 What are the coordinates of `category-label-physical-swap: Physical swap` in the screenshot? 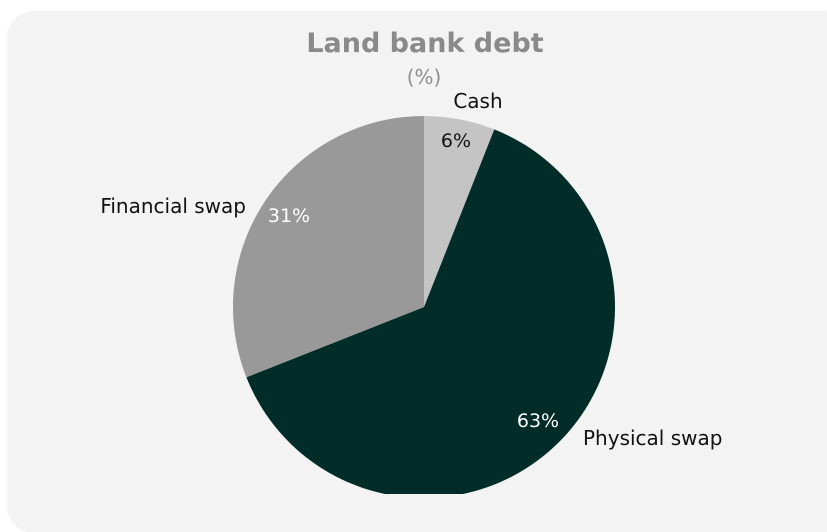 It's located at (652, 438).